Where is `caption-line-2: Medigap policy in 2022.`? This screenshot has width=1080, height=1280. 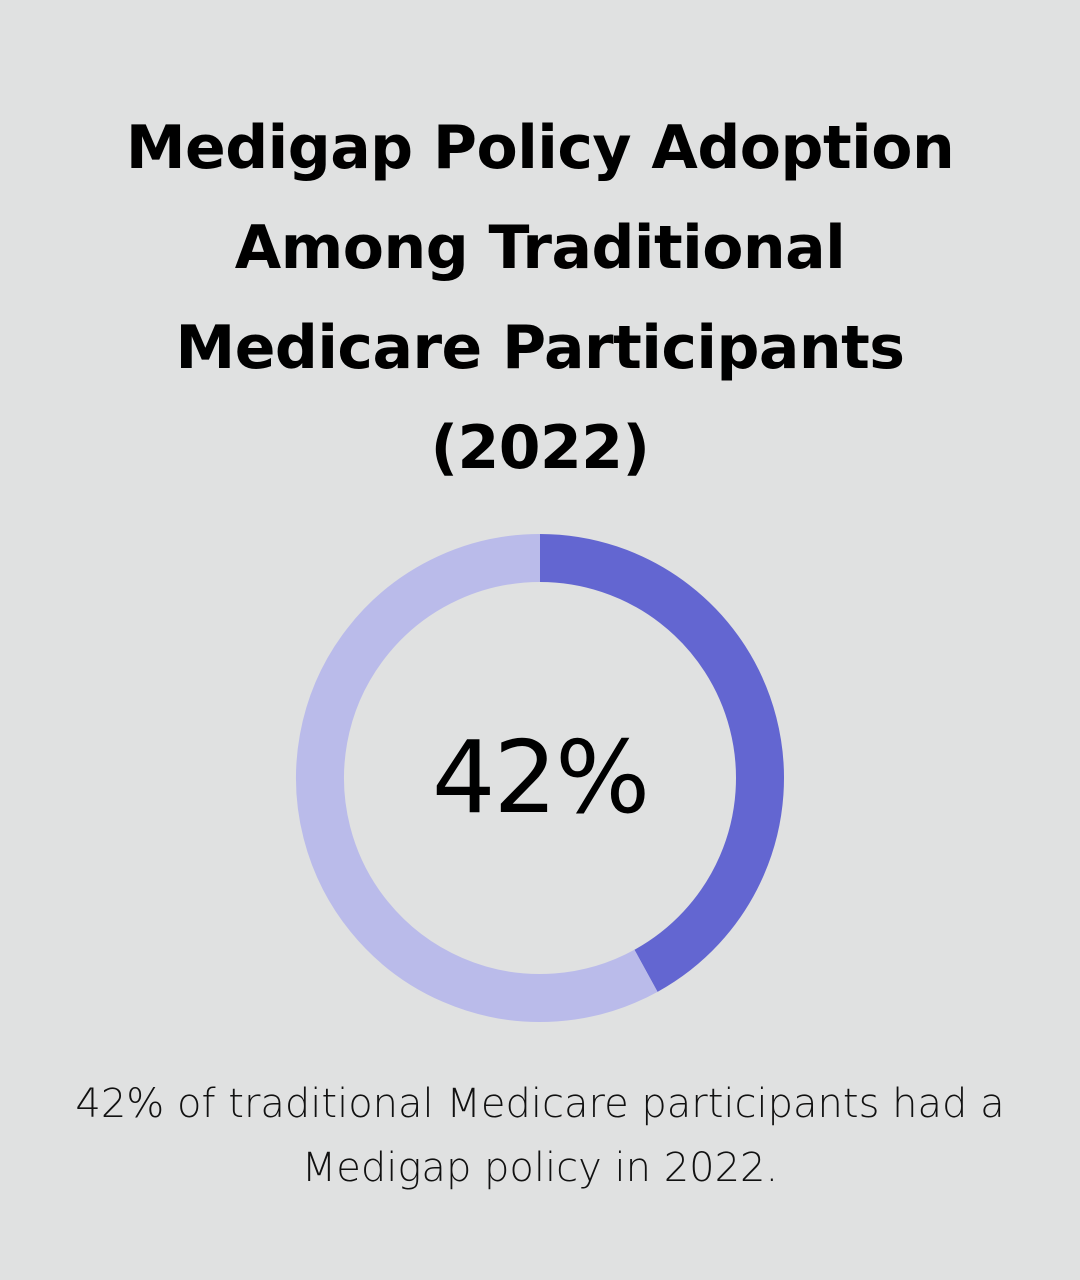 caption-line-2: Medigap policy in 2022. is located at coordinates (540, 1168).